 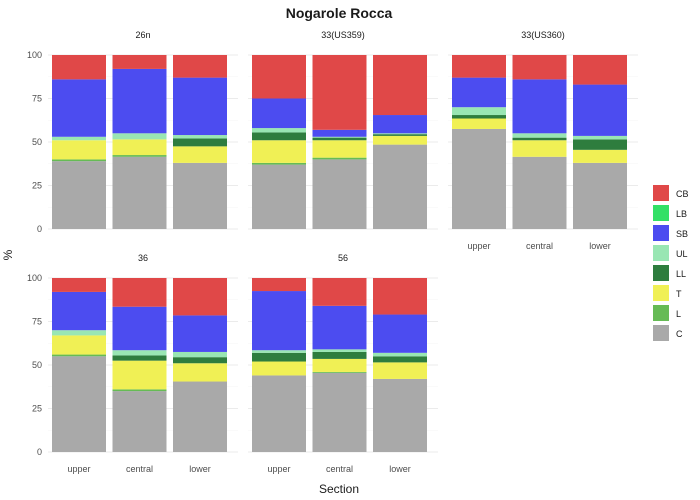 What do you see at coordinates (661, 253) in the screenshot?
I see `legend-swatch-UL` at bounding box center [661, 253].